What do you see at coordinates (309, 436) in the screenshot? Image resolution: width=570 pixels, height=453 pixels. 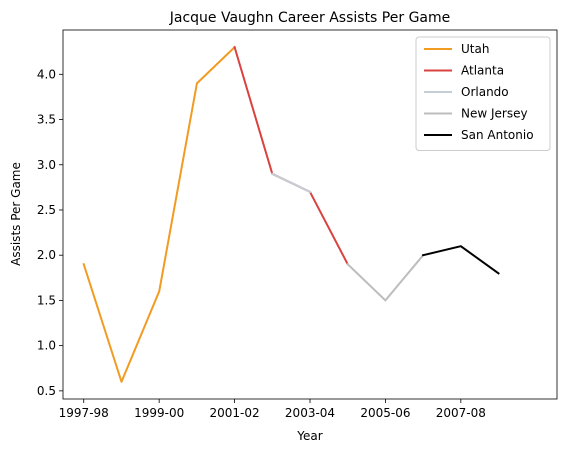 I see `x-axis-label: Year` at bounding box center [309, 436].